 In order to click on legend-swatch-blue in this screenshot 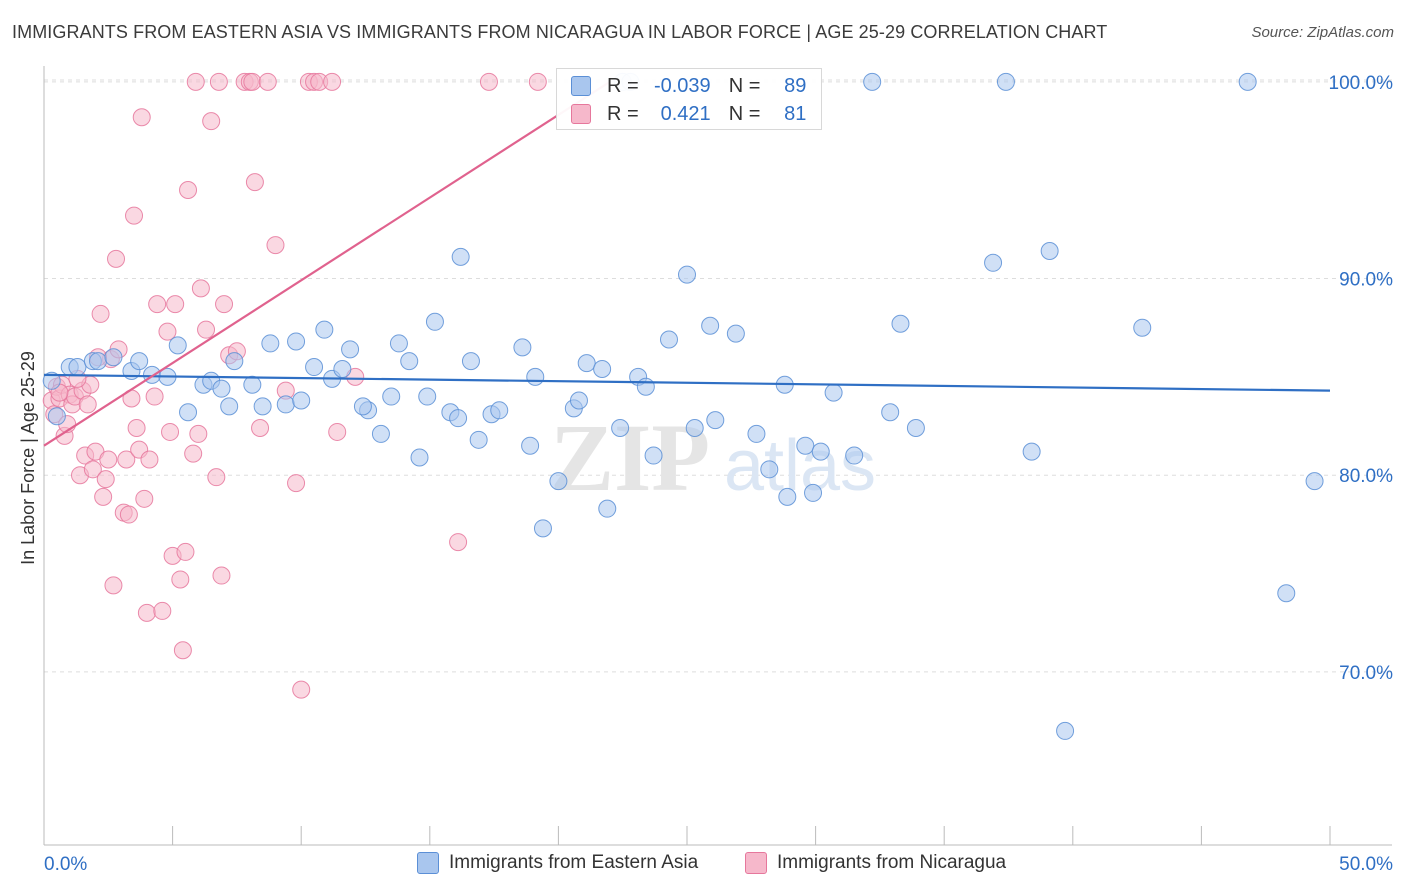, I will do `click(428, 863)`.